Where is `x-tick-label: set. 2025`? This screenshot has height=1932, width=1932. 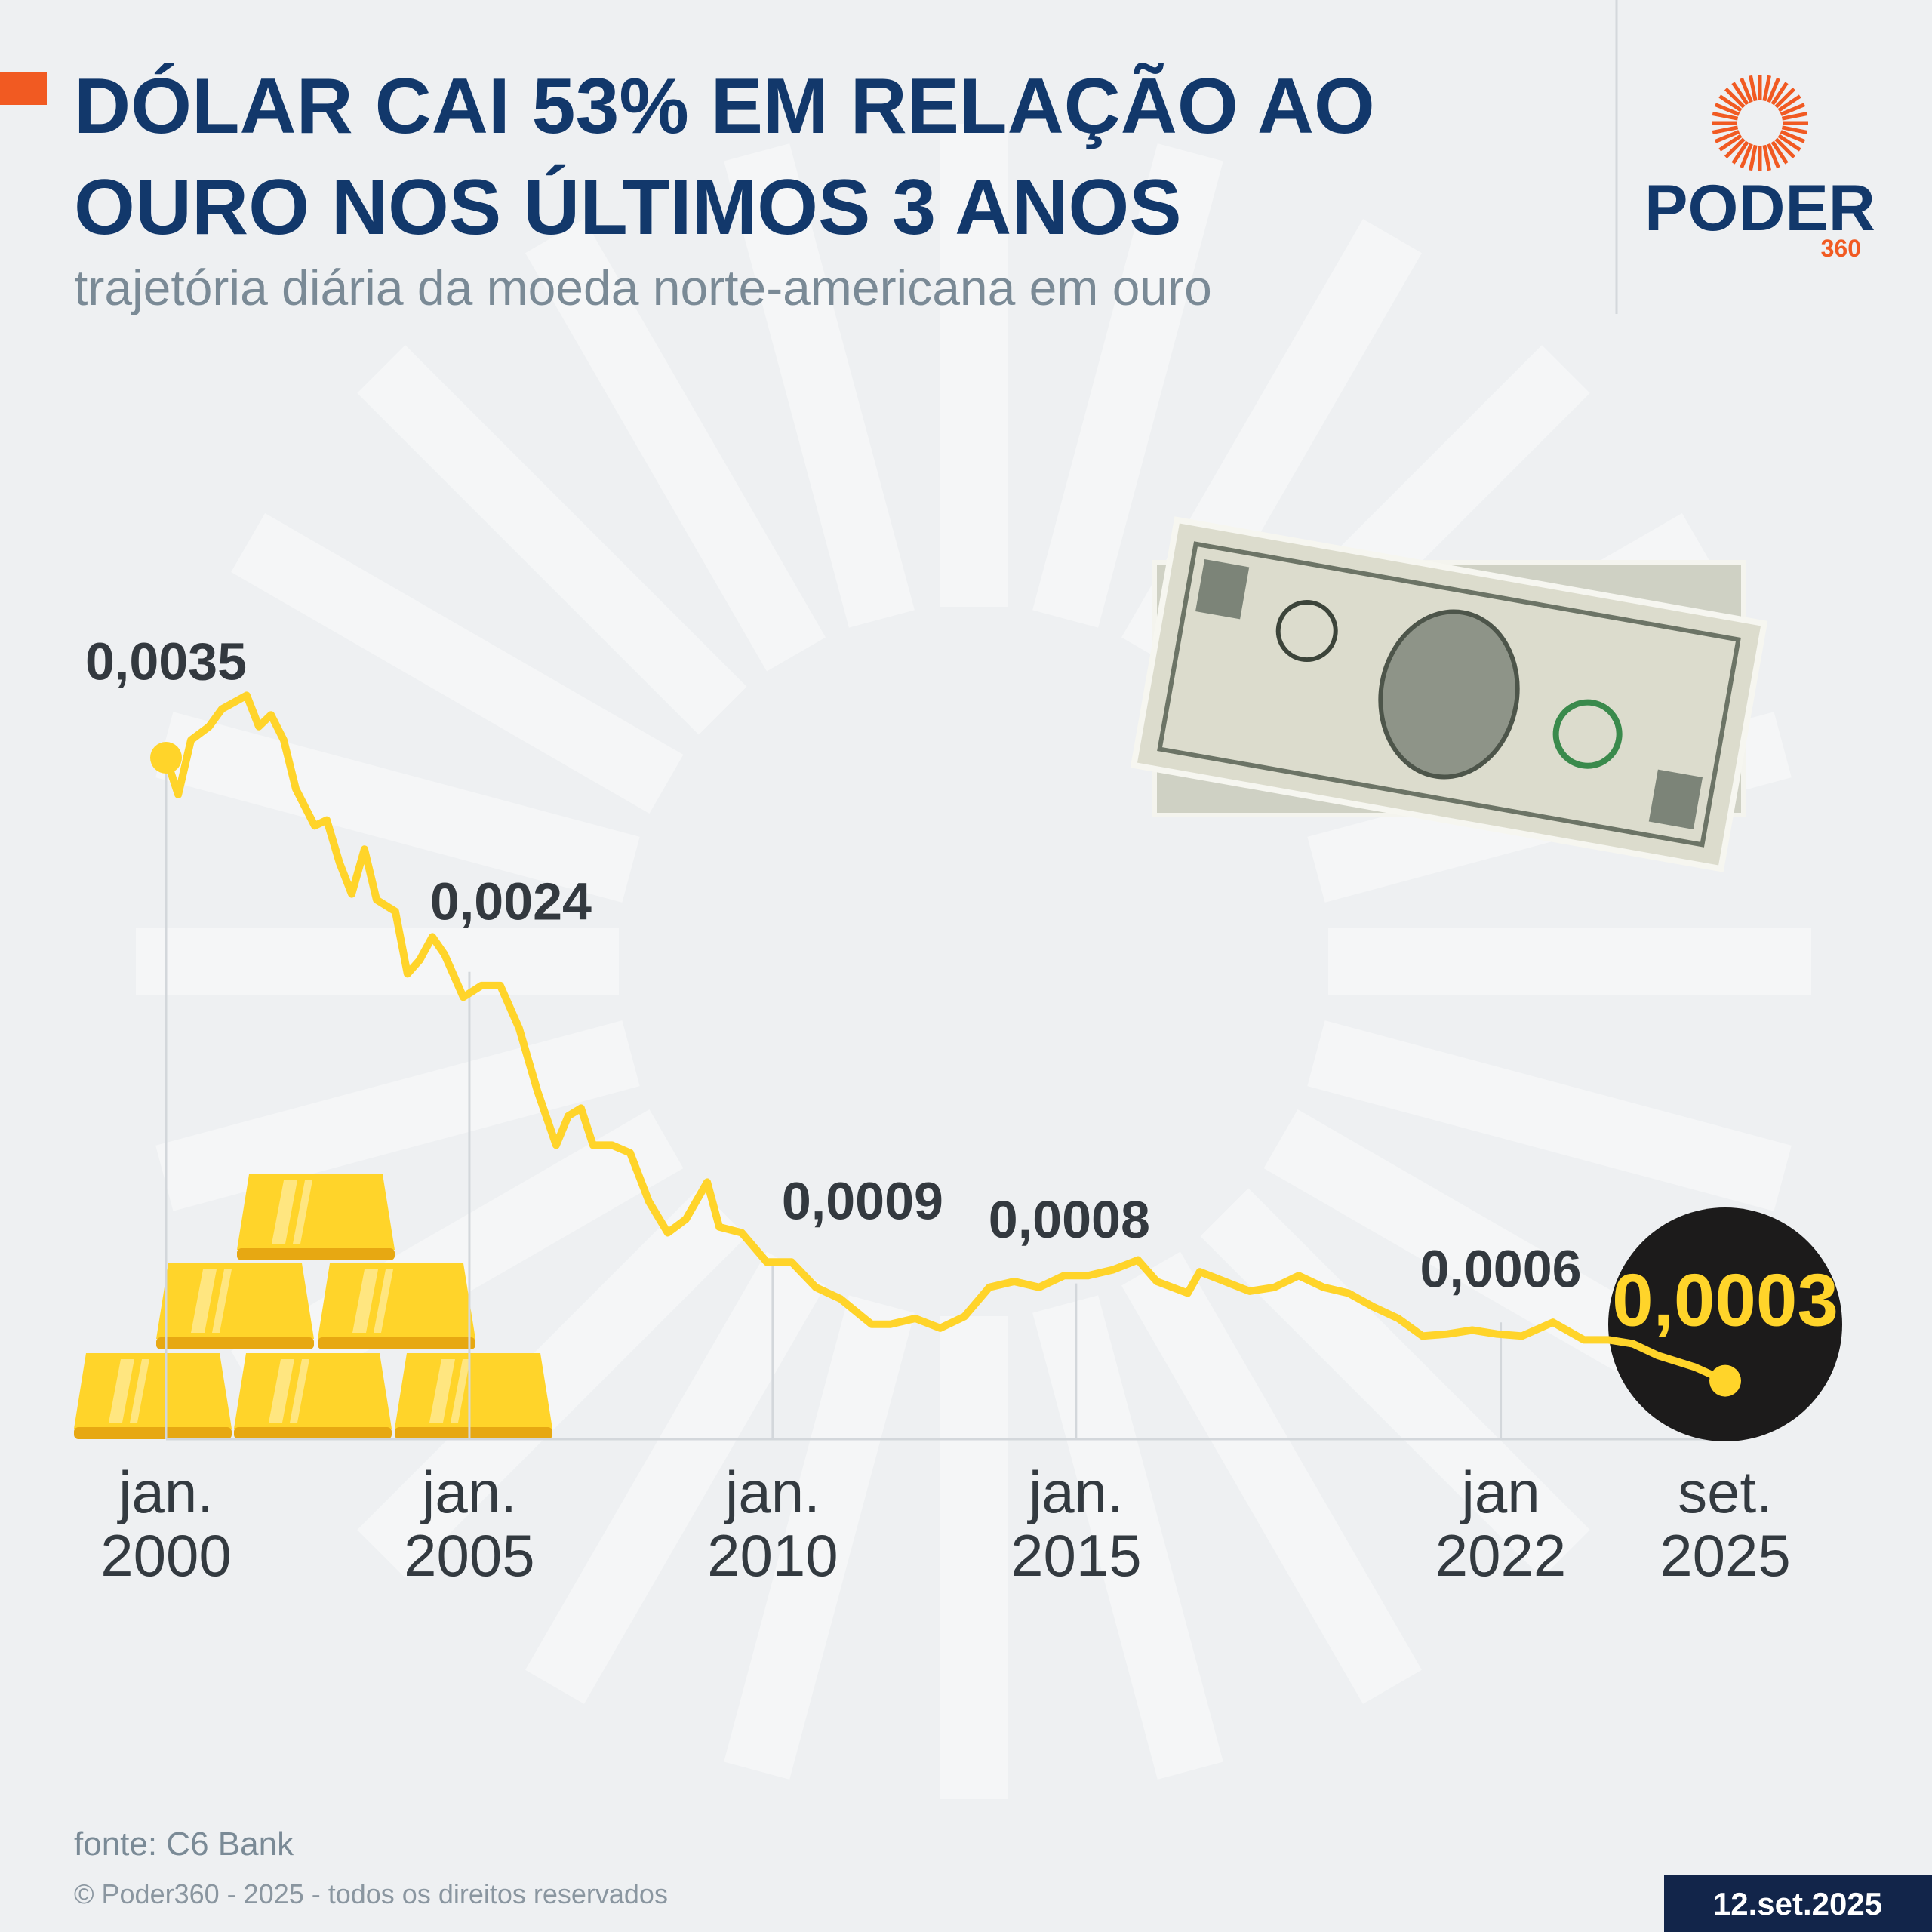 x-tick-label: set. 2025 is located at coordinates (1725, 1524).